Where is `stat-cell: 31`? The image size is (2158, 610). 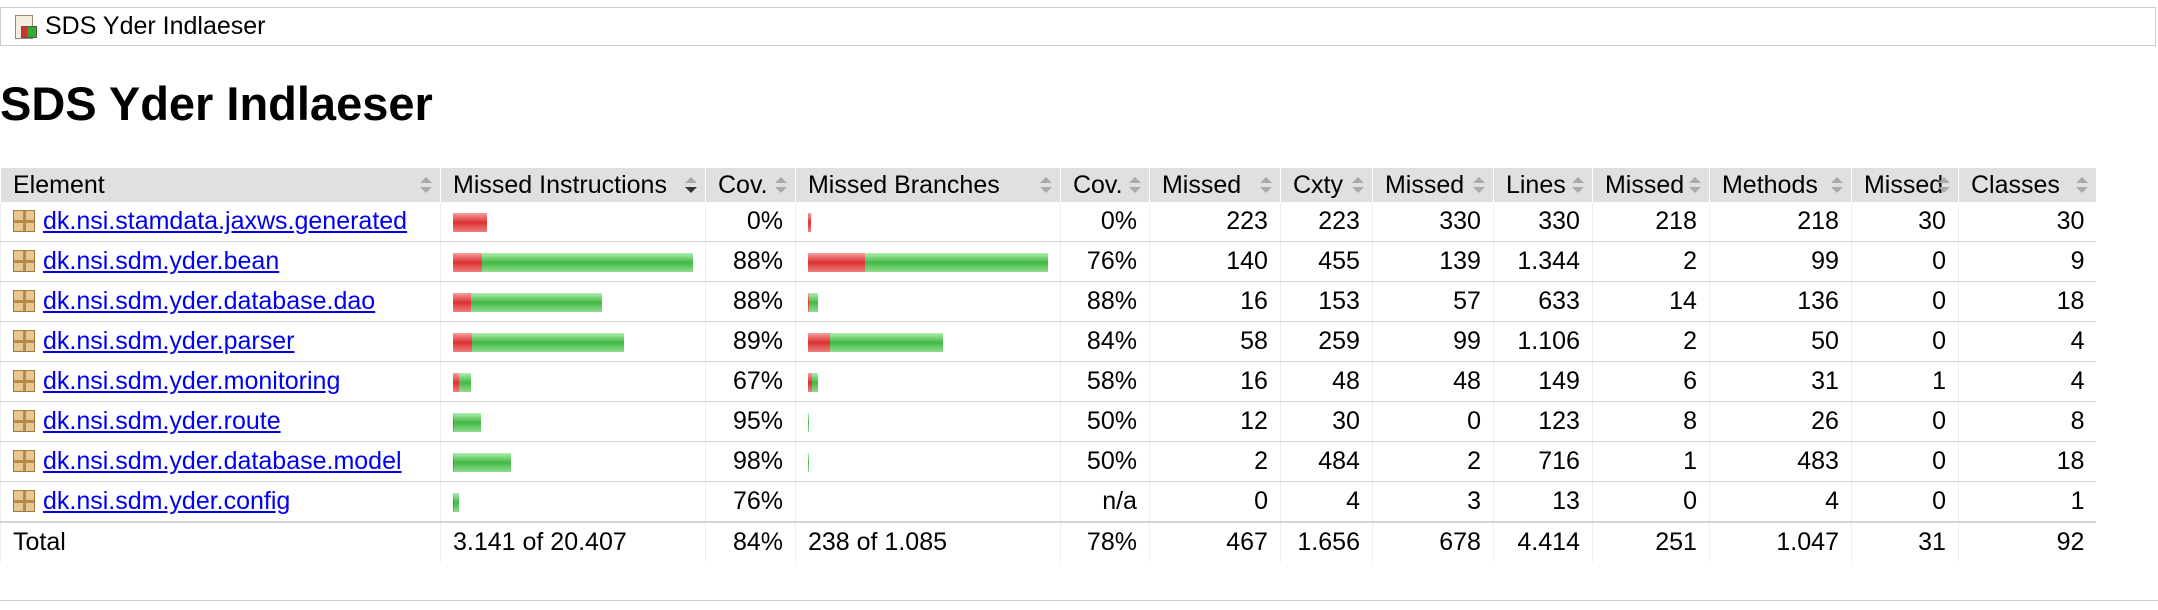
stat-cell: 31 is located at coordinates (1780, 381).